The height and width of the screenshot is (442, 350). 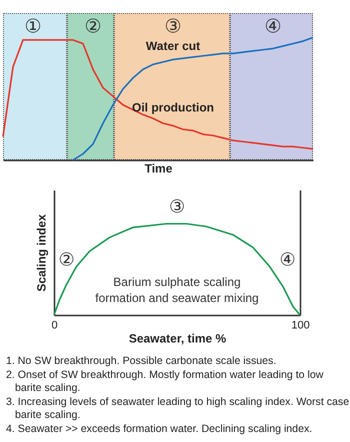 I want to click on annotation: ②, so click(x=66, y=259).